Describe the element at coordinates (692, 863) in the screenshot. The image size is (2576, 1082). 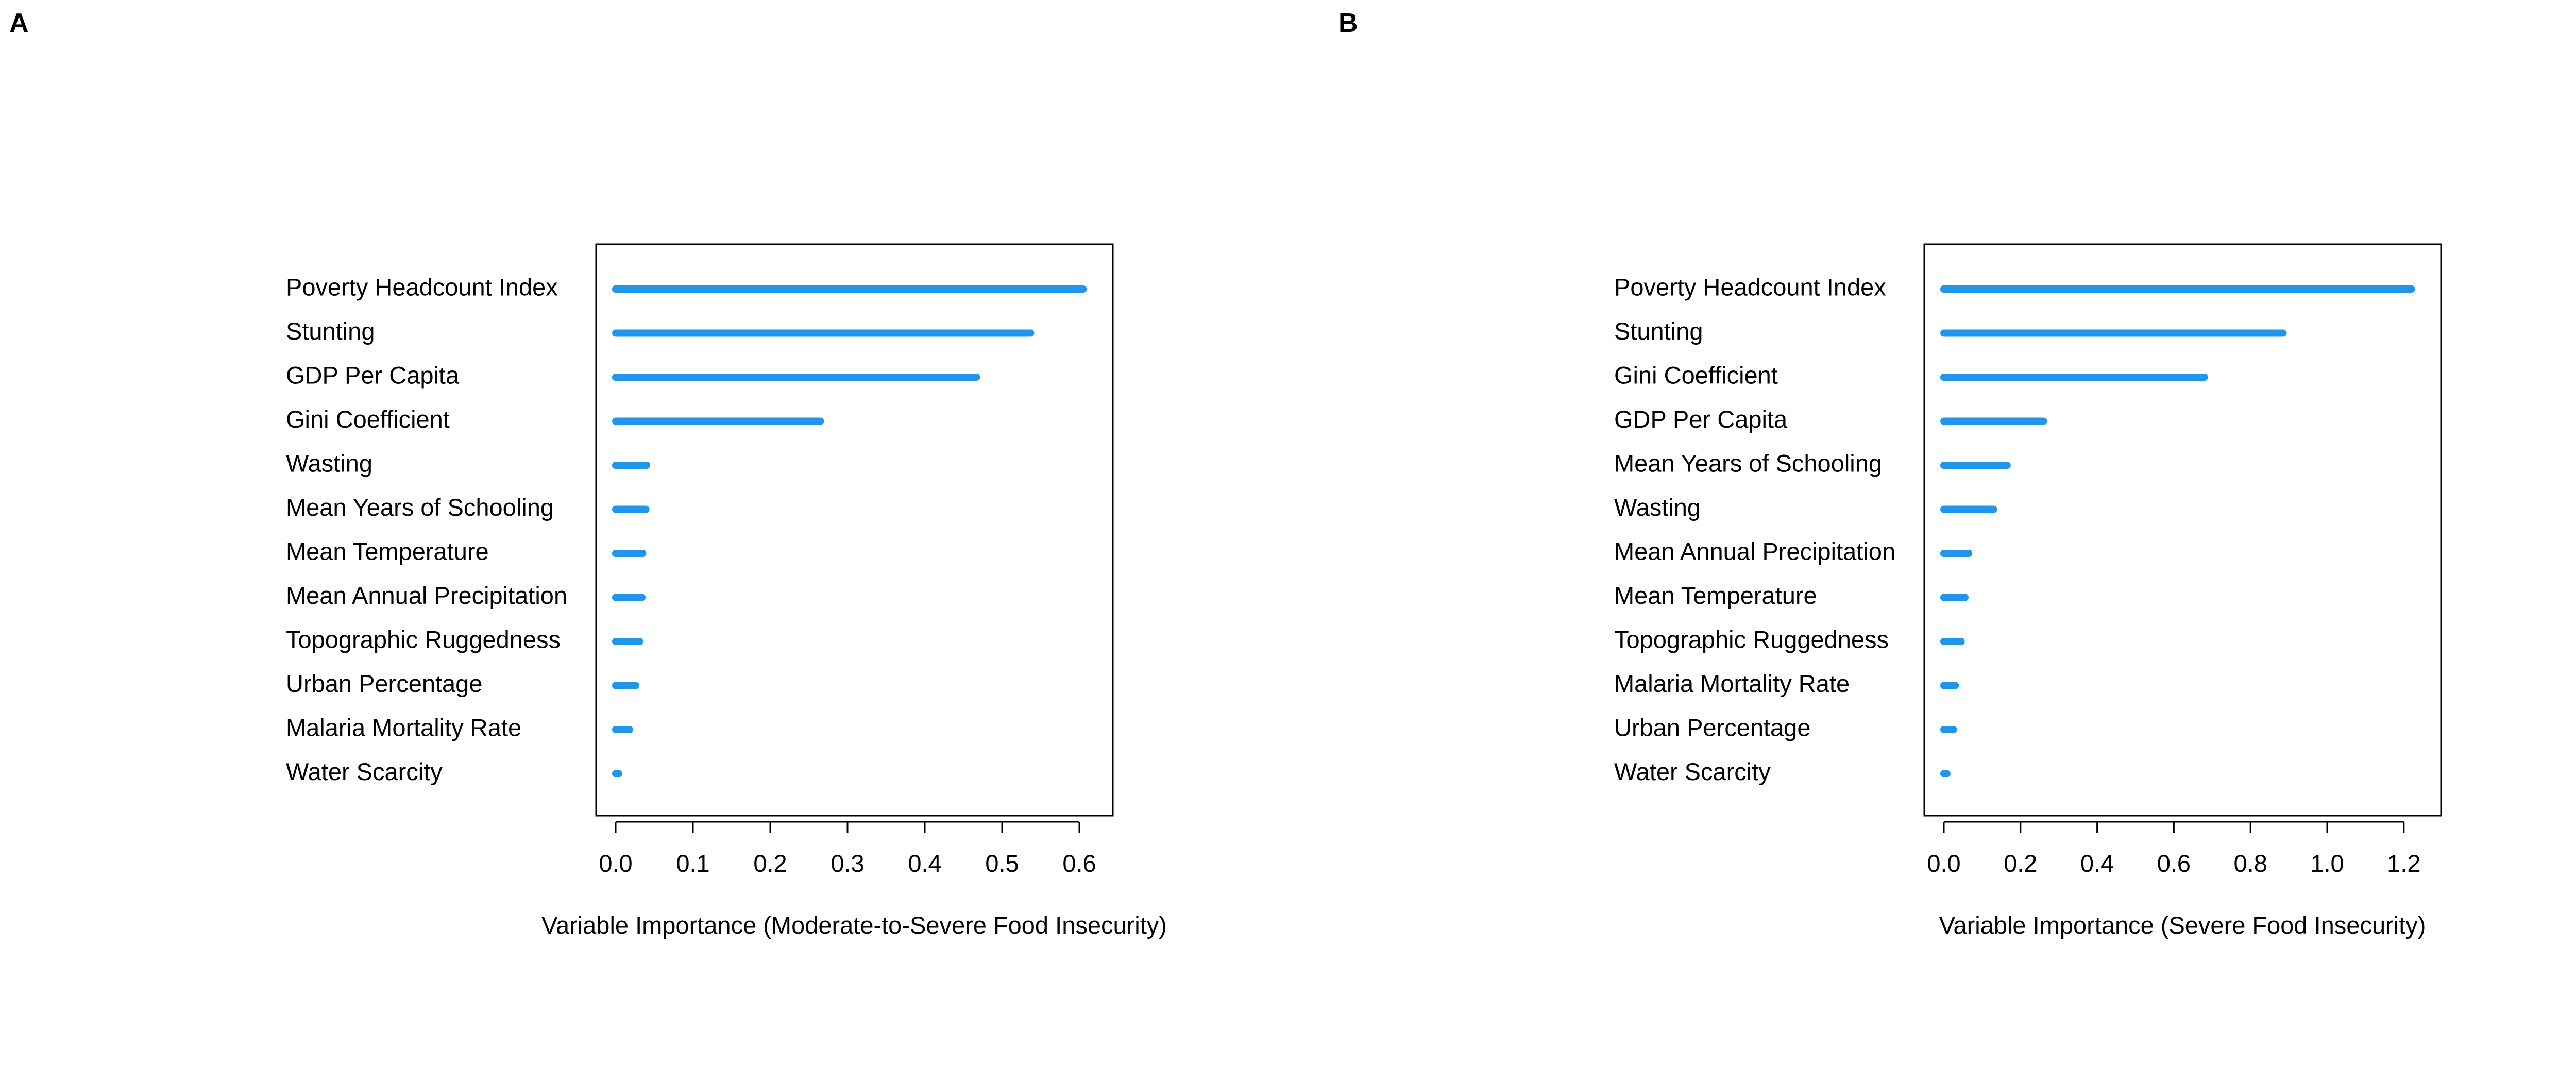
I see `x-tick-label: 0.1` at that location.